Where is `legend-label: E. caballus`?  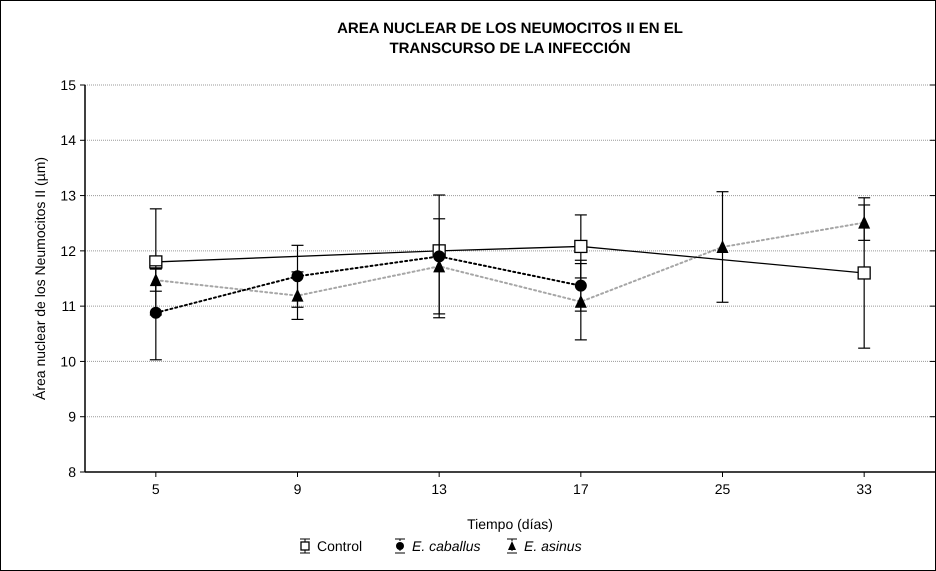
legend-label: E. caballus is located at coordinates (446, 546).